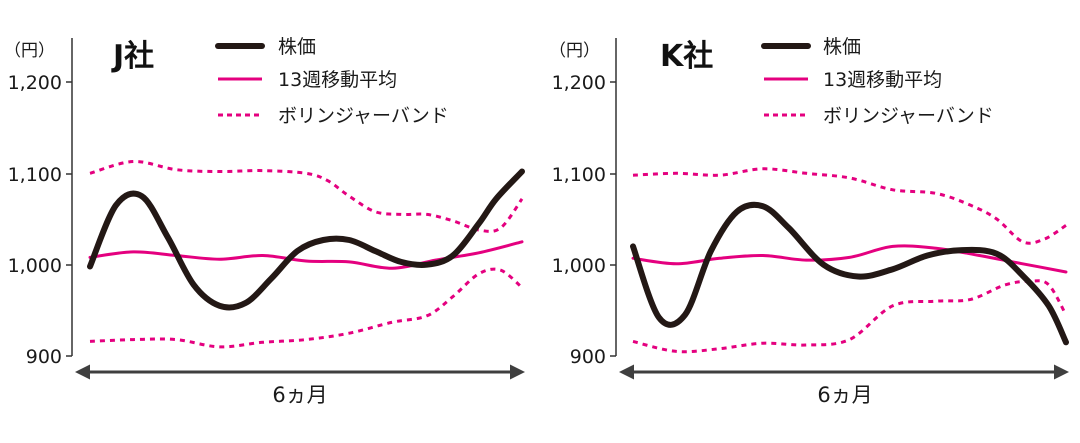 Image resolution: width=1080 pixels, height=443 pixels. Describe the element at coordinates (686, 56) in the screenshot. I see `chart-title: K社` at that location.